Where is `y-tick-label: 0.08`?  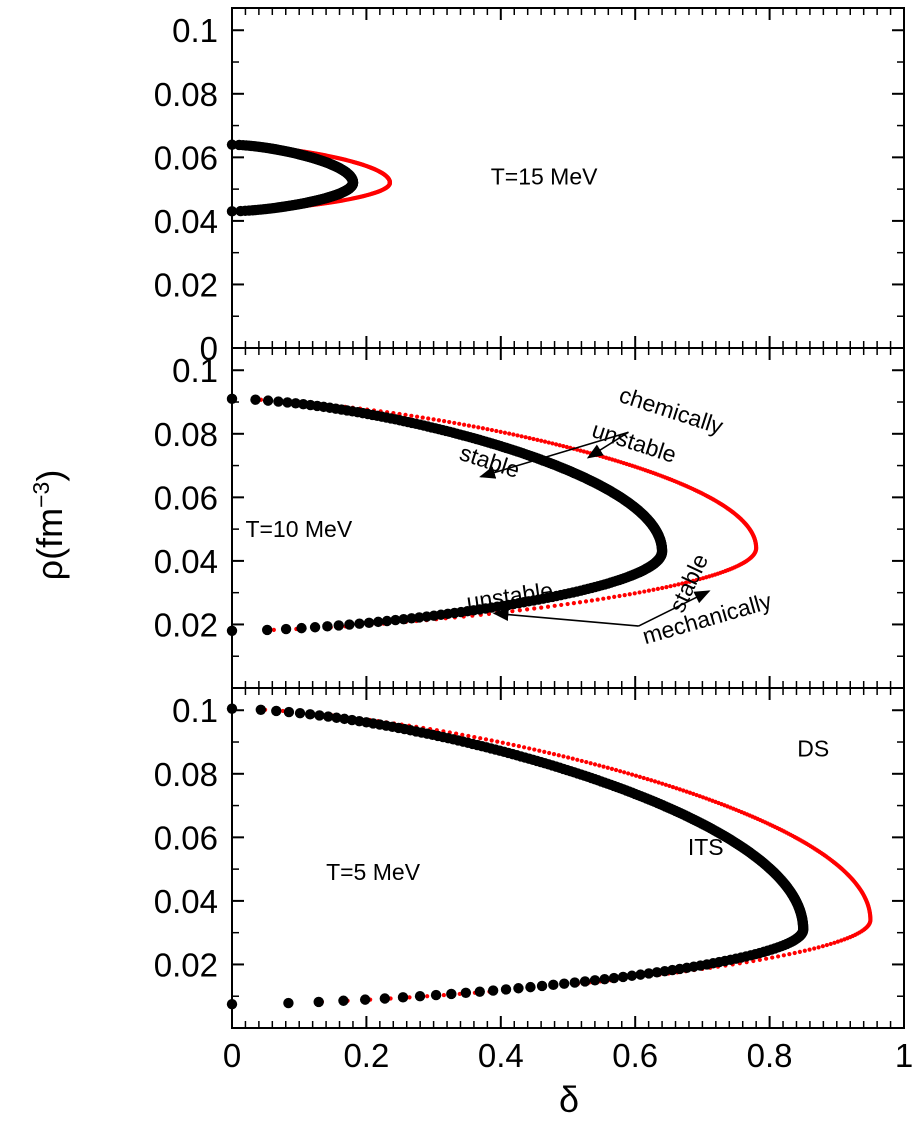
y-tick-label: 0.08 is located at coordinates (186, 94).